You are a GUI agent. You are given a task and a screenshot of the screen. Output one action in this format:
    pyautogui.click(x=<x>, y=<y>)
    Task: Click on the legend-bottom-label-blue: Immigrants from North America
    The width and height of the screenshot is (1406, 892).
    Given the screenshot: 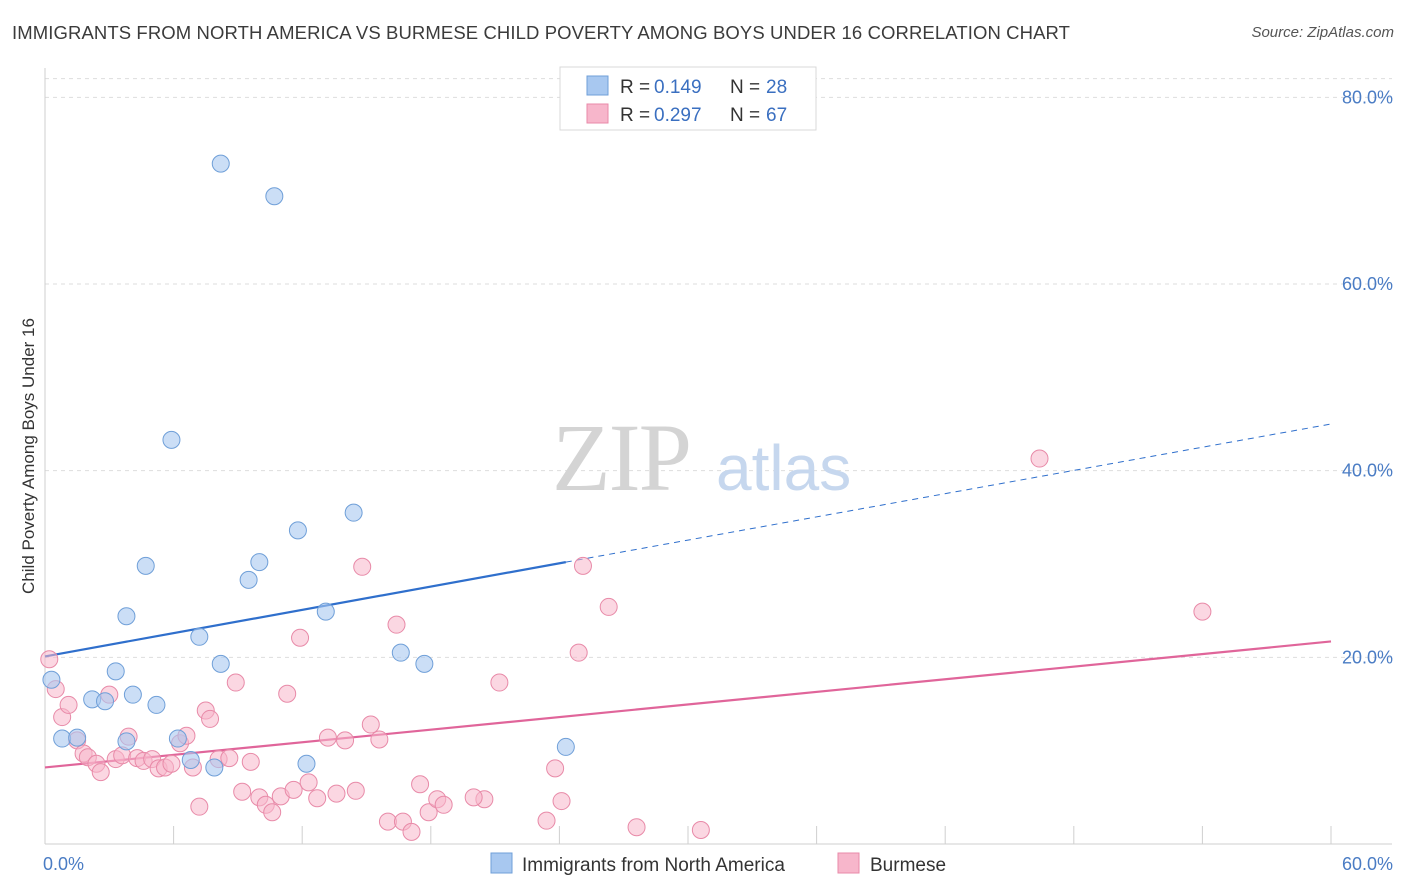 What is the action you would take?
    pyautogui.click(x=653, y=865)
    